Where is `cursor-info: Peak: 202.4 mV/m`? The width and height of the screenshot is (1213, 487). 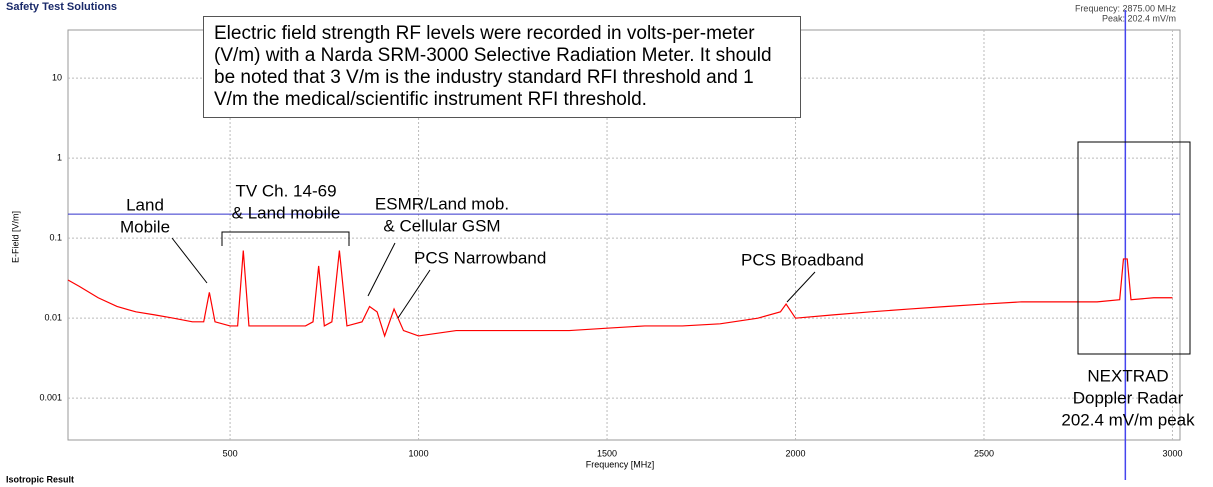
cursor-info: Peak: 202.4 mV/m is located at coordinates (1139, 18).